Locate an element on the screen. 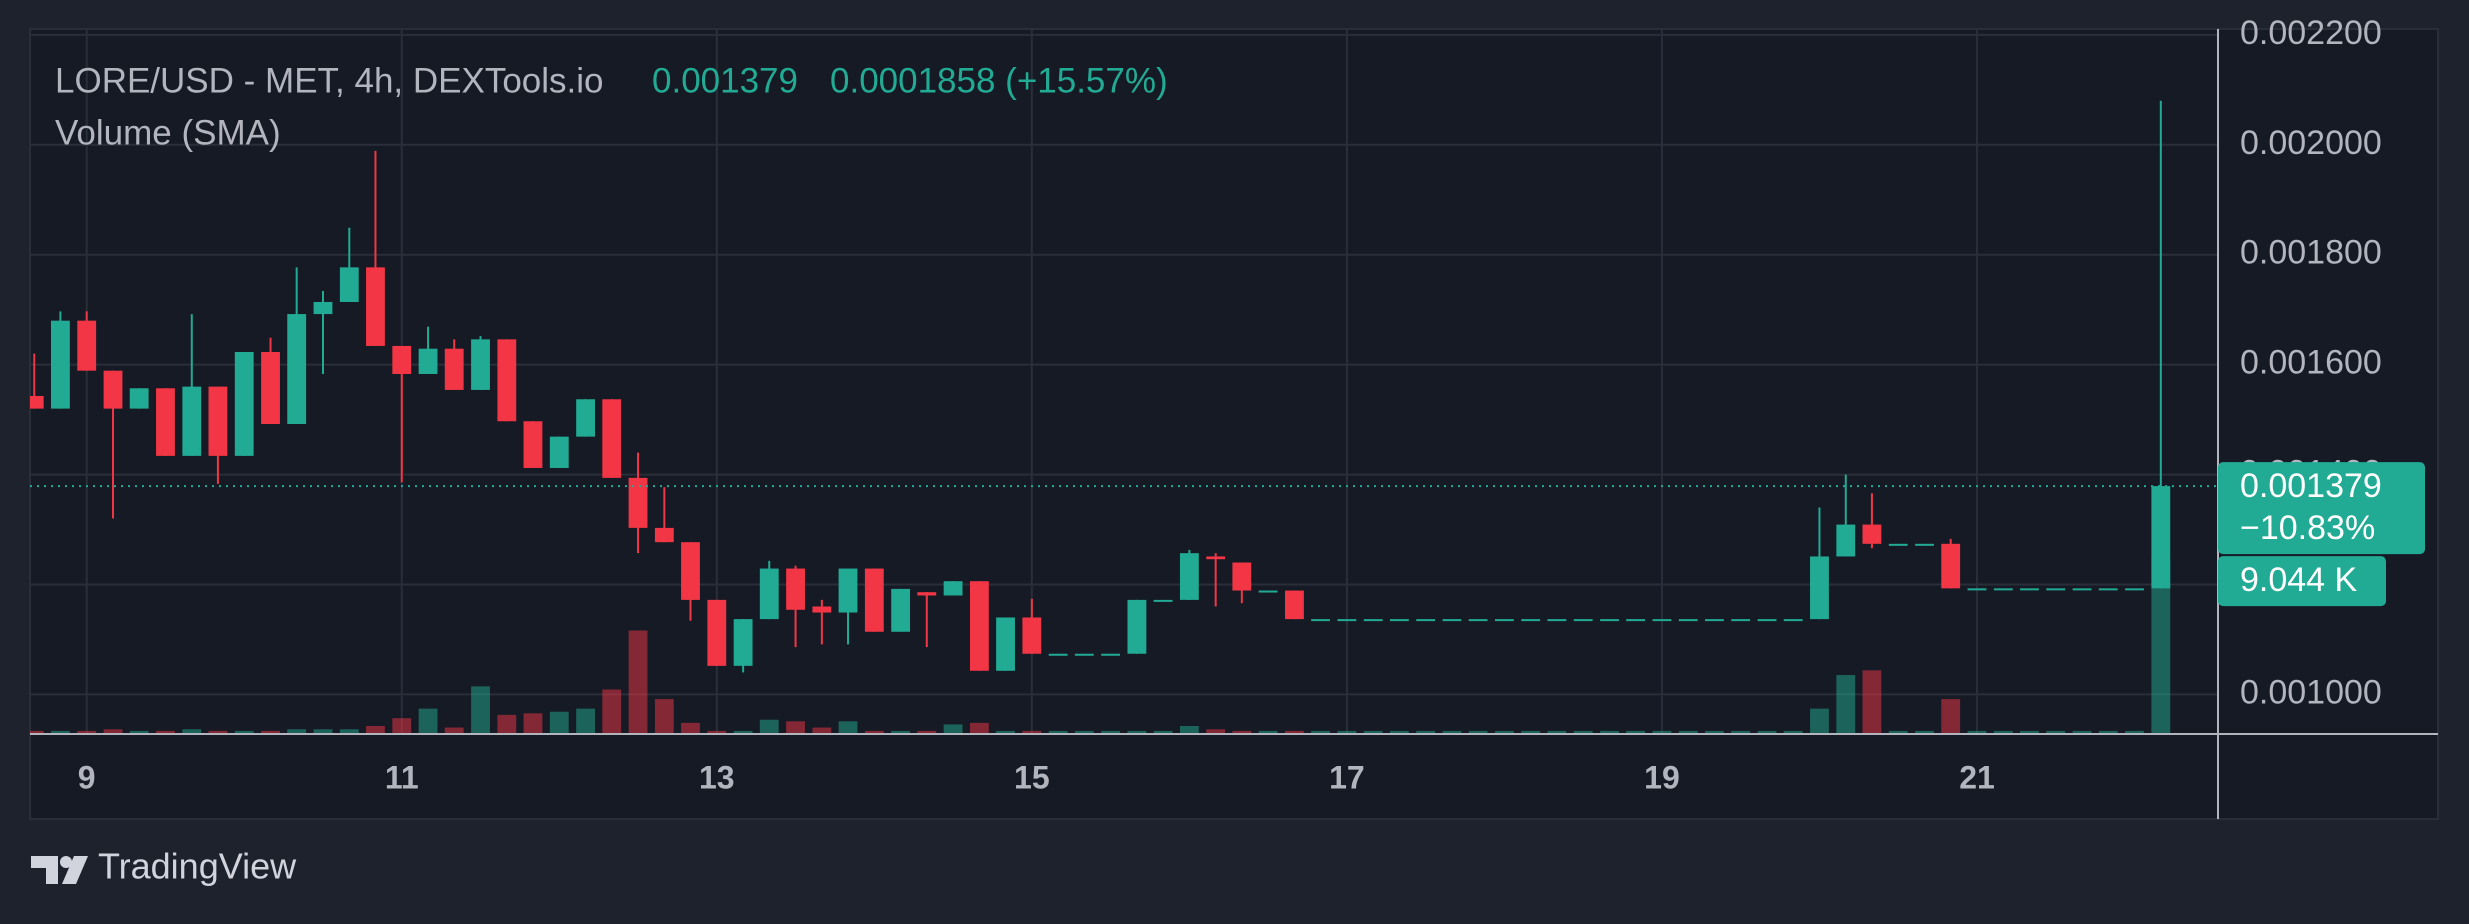 This screenshot has width=2469, height=924. y-tick-label: 0.002200 is located at coordinates (2311, 33).